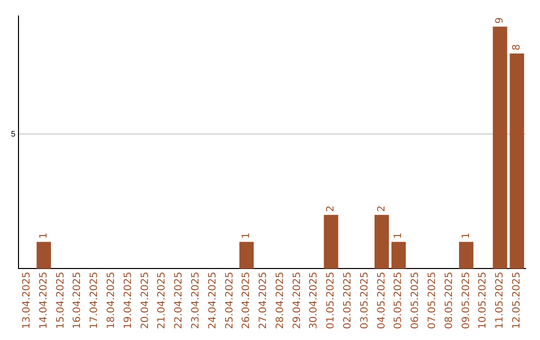 Image resolution: width=540 pixels, height=340 pixels. What do you see at coordinates (516, 47) in the screenshot?
I see `data-label: 8` at bounding box center [516, 47].